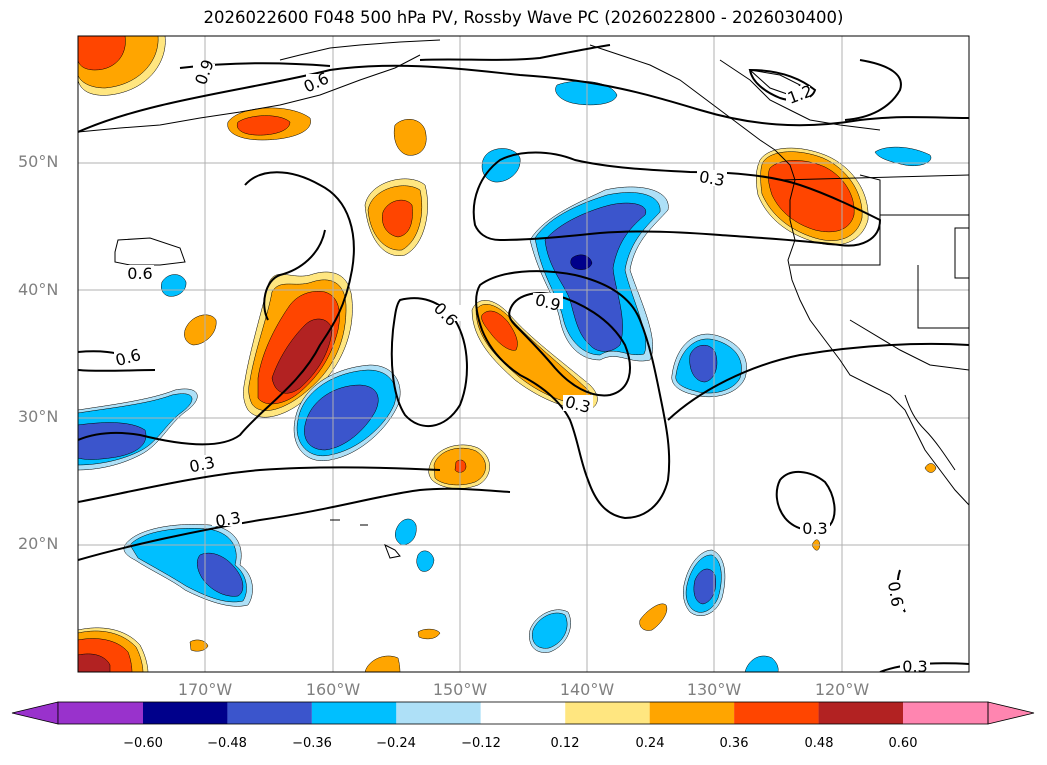 This screenshot has width=1047, height=765. I want to click on colorbar-label: 0.24, so click(650, 743).